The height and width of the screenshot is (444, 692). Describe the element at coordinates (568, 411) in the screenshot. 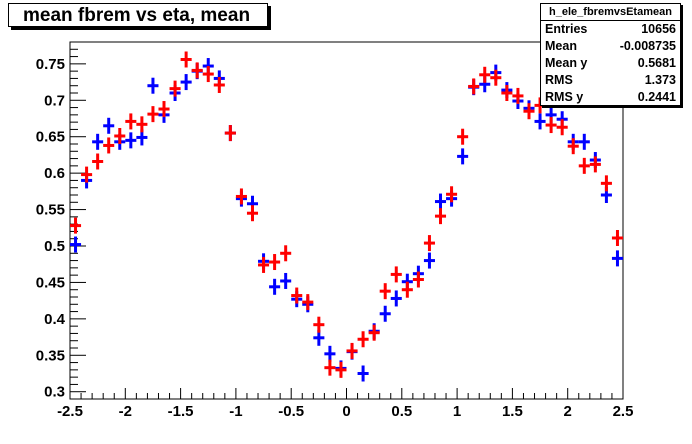

I see `x-tick-label: 2` at that location.